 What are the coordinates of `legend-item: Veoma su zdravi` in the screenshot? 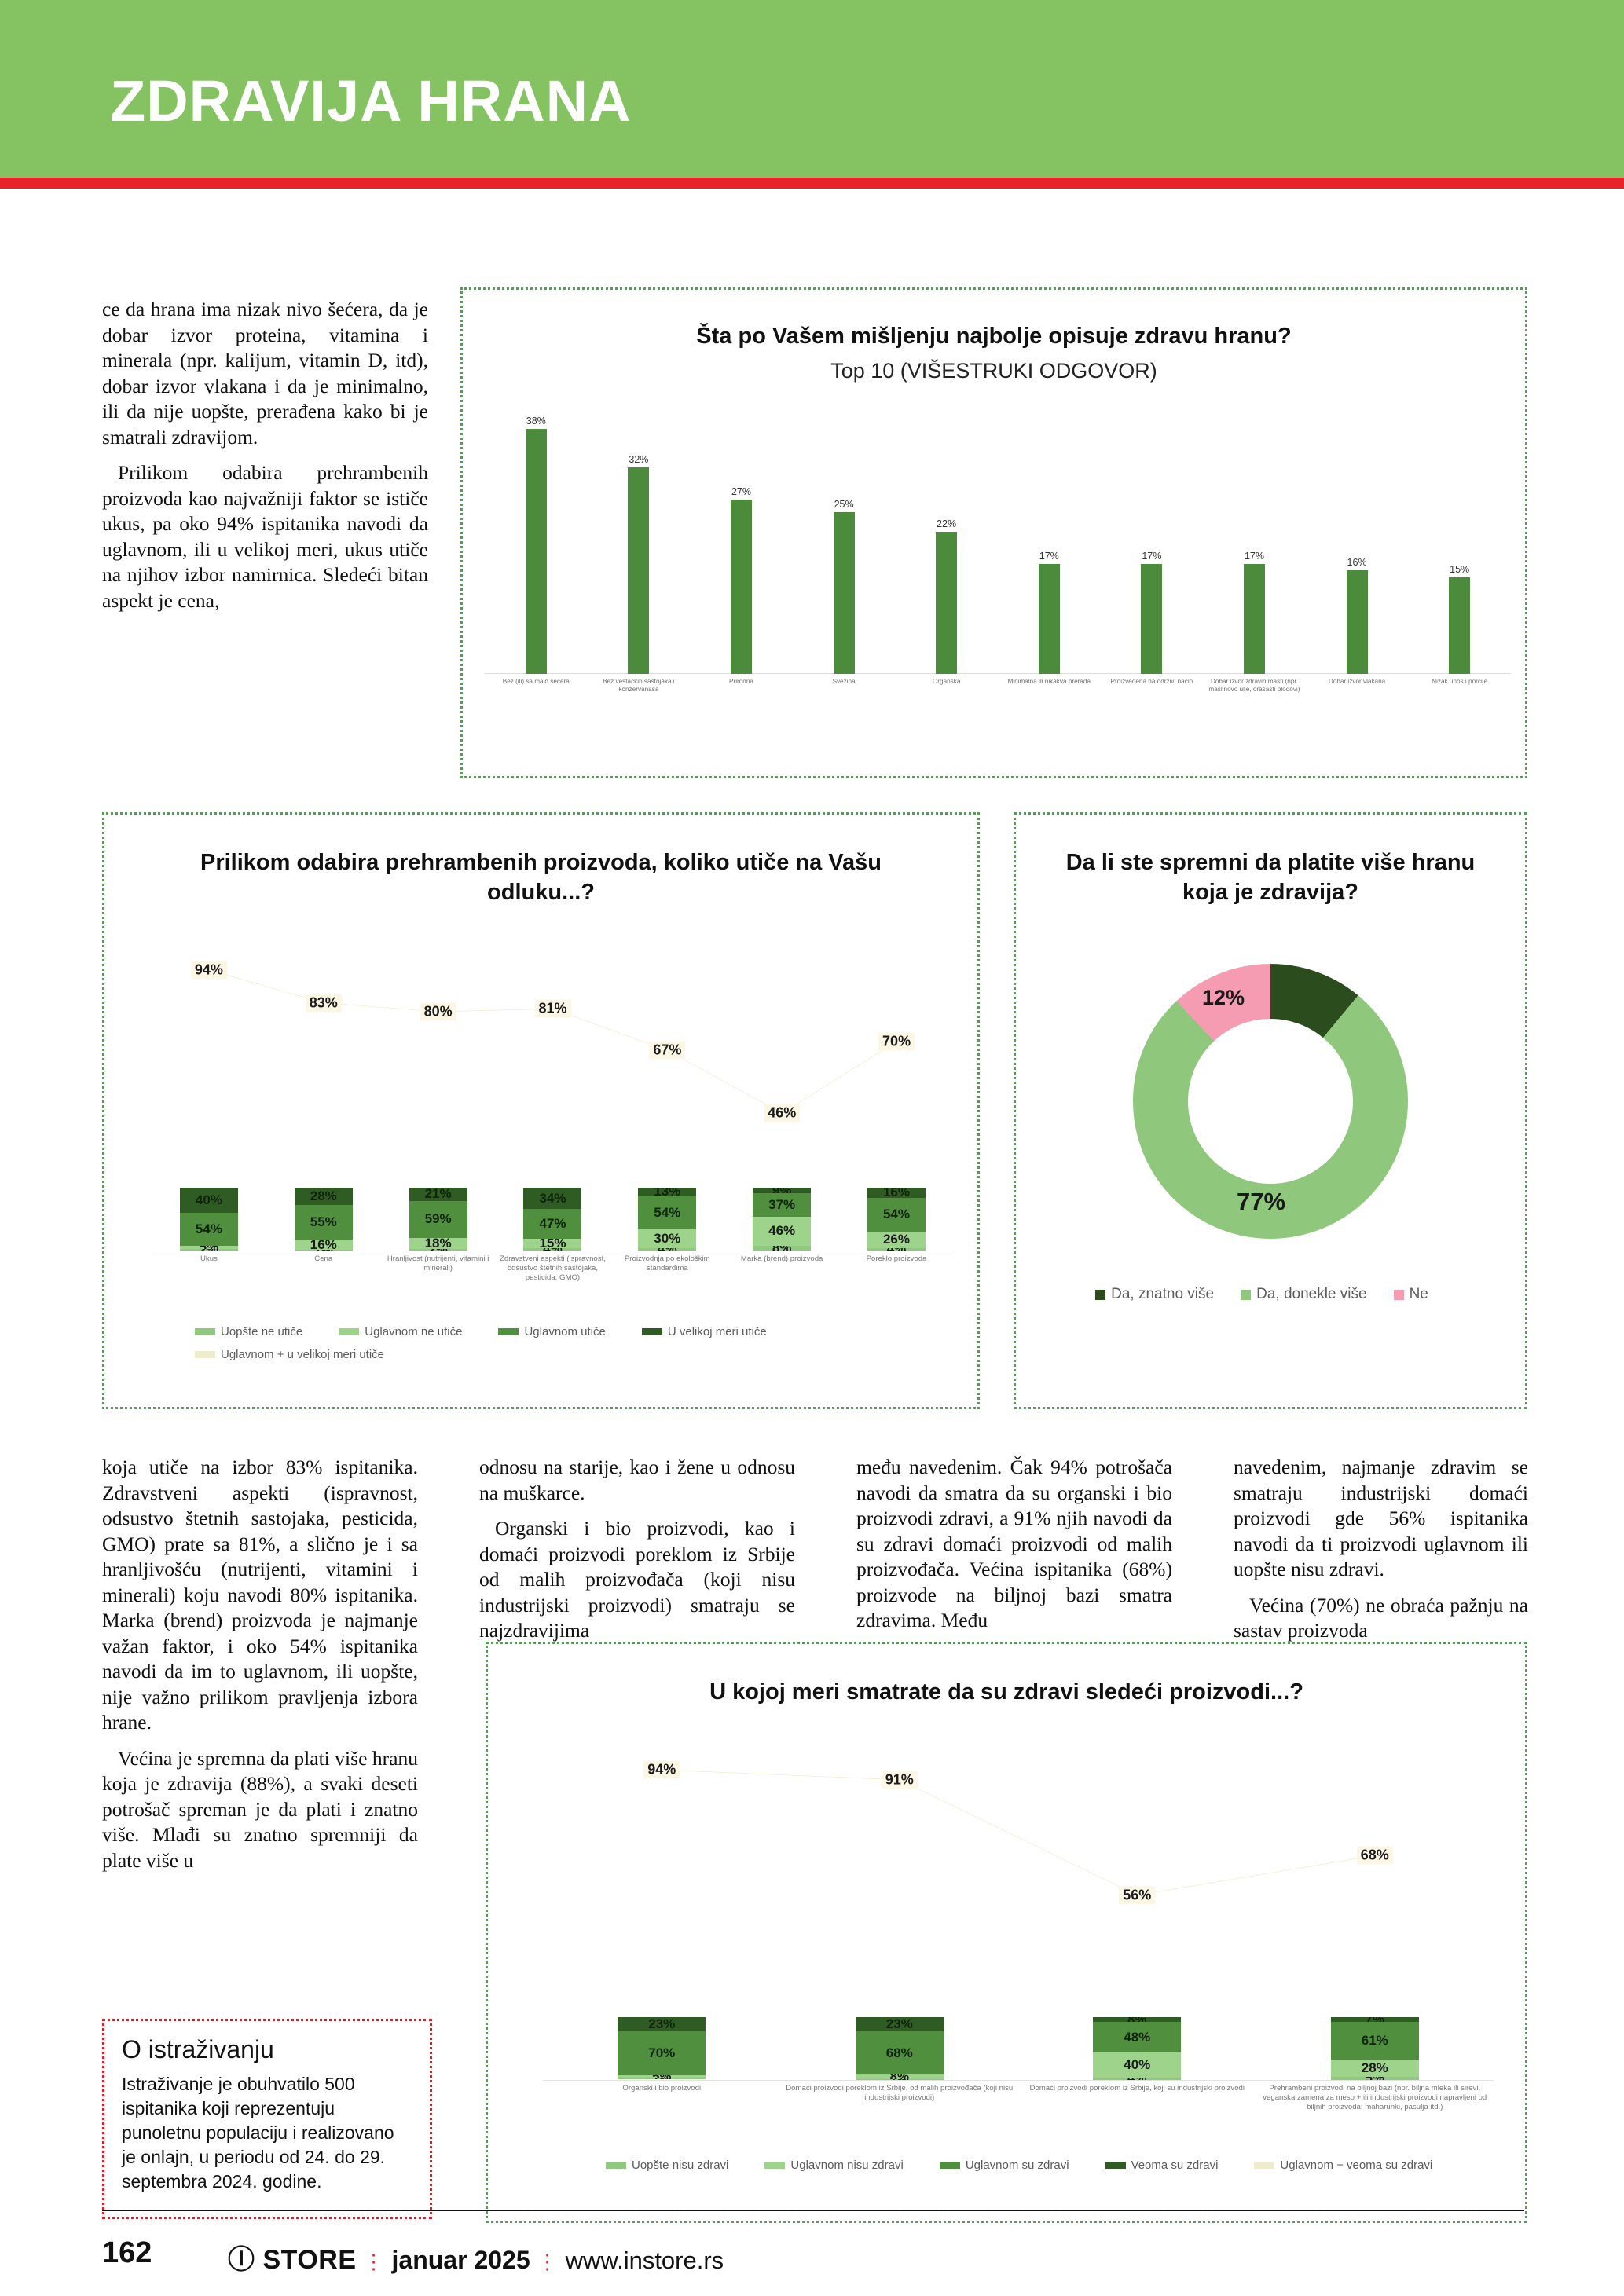 It's located at (1162, 2165).